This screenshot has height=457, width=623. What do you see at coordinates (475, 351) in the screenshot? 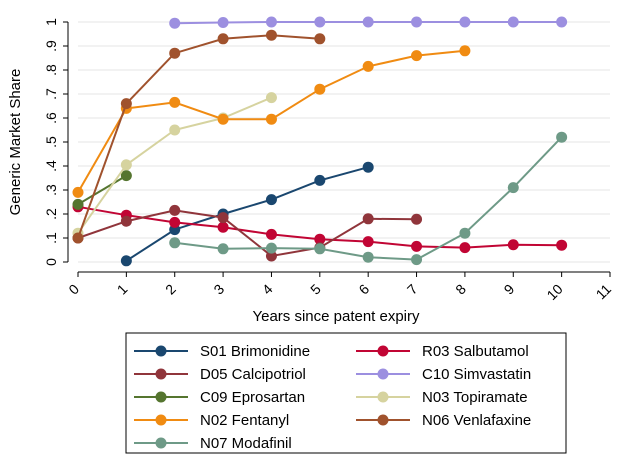
I see `legend-label: R03 Salbutamol` at bounding box center [475, 351].